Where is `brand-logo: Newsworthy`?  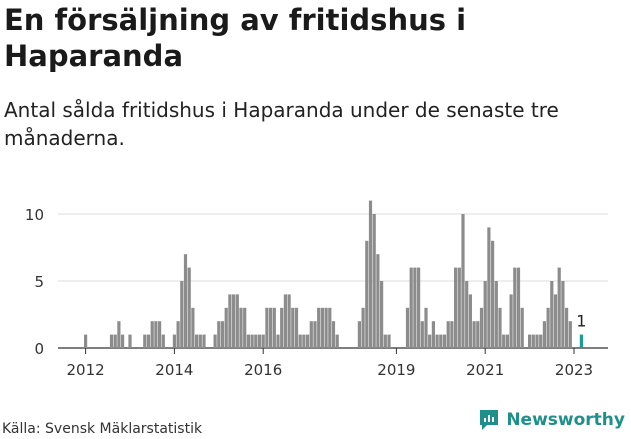 brand-logo: Newsworthy is located at coordinates (551, 420).